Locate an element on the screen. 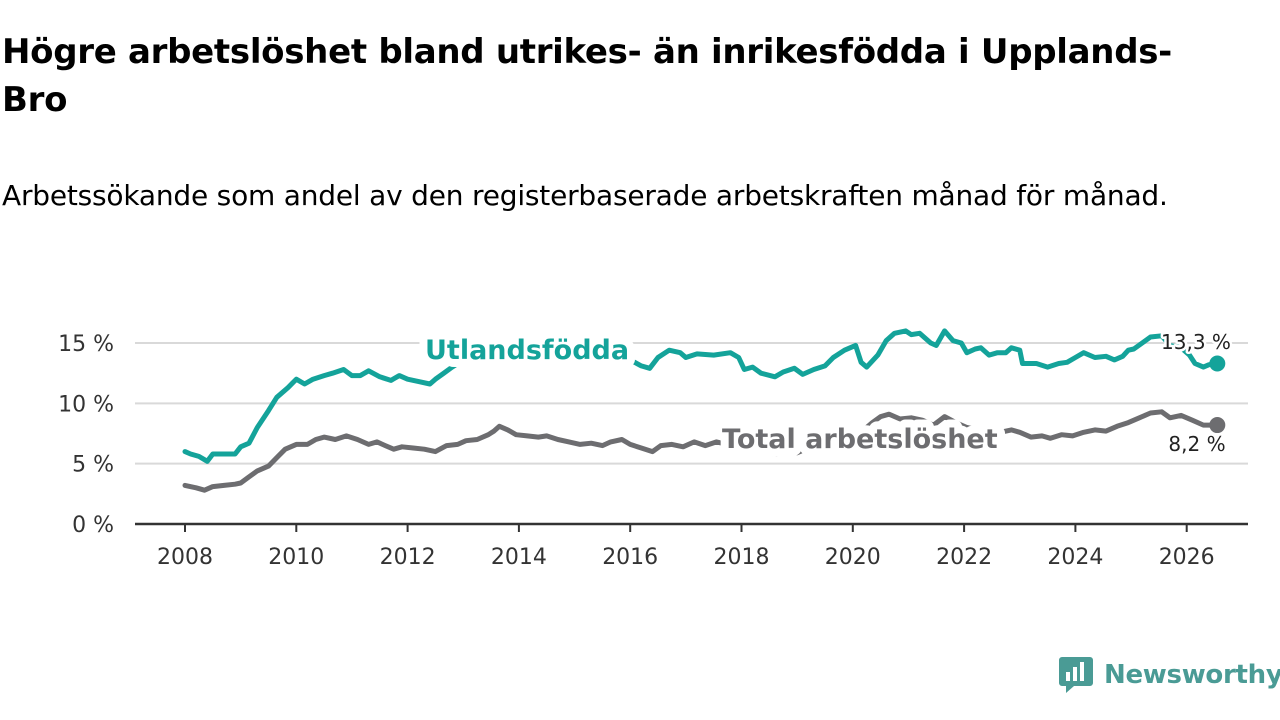 This screenshot has height=720, width=1280. y-tick-label: 5 % is located at coordinates (93, 465).